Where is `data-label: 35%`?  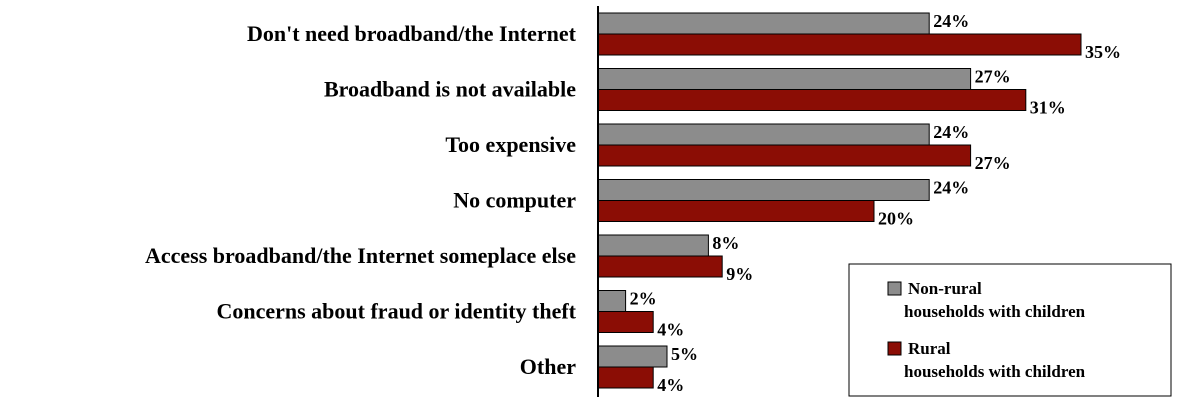 data-label: 35% is located at coordinates (1103, 52).